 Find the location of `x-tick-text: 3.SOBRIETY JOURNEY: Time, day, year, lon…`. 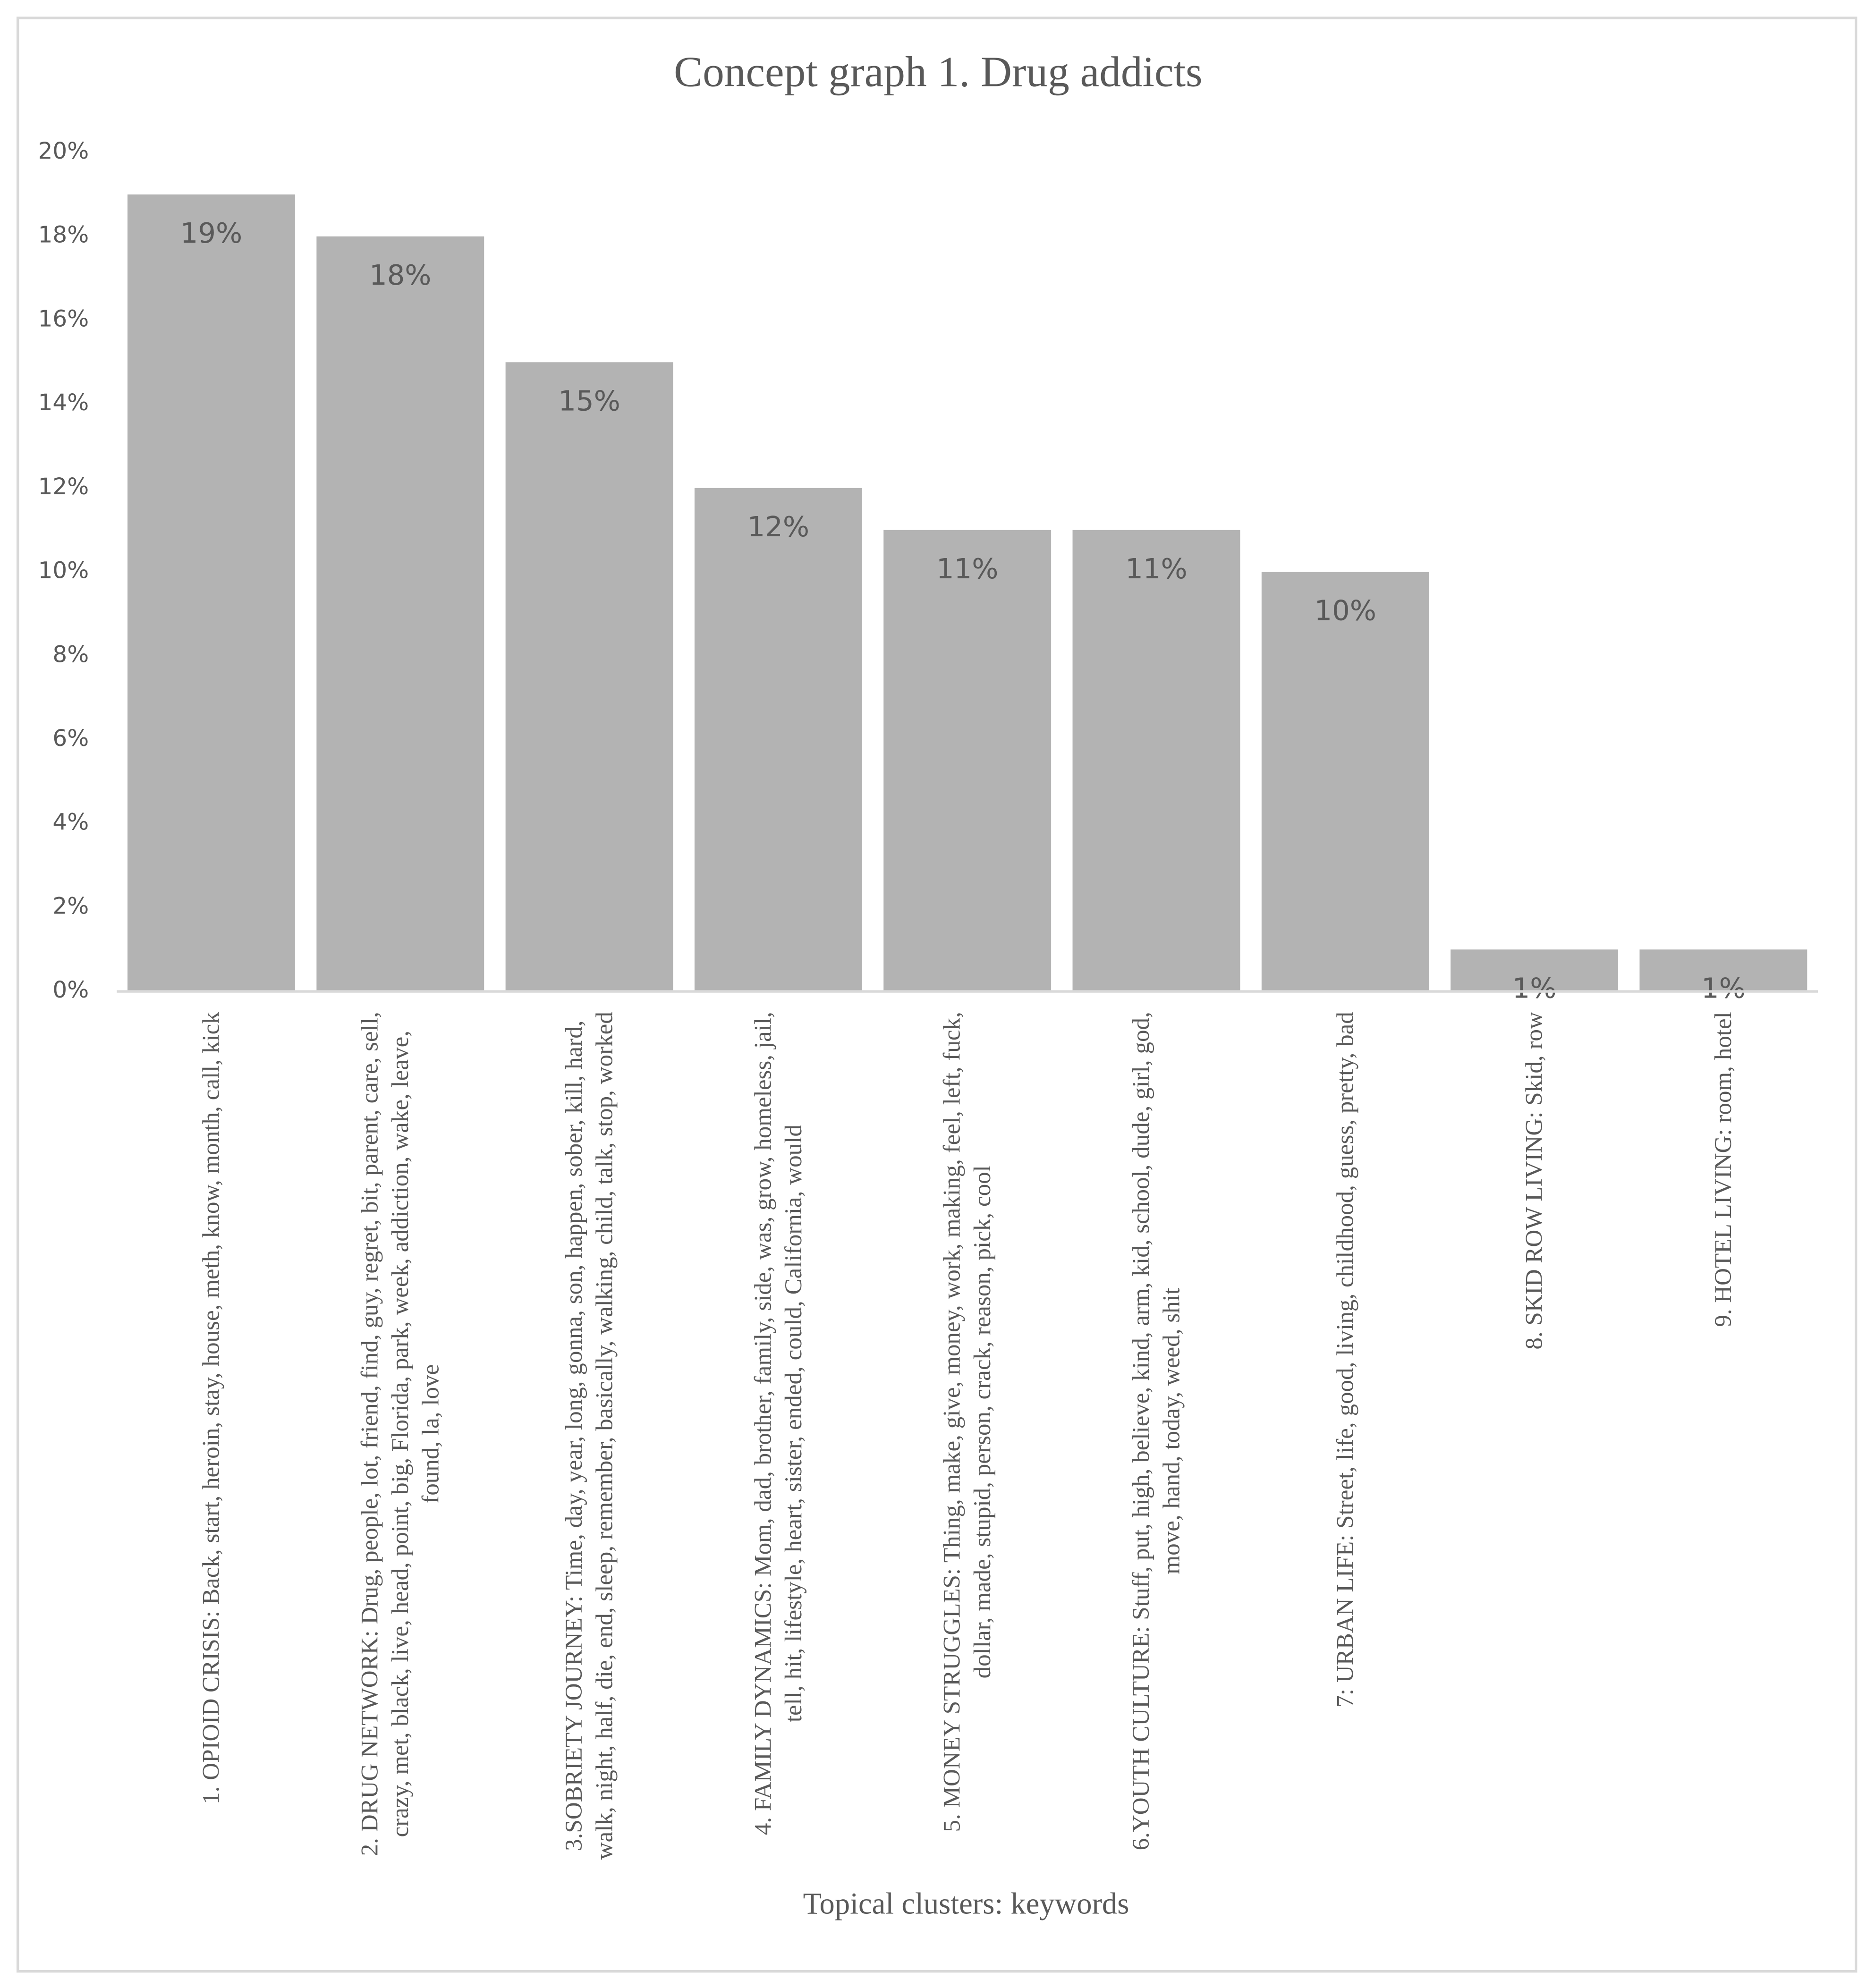

x-tick-text: 3.SOBRIETY JOURNEY: Time, day, year, lon… is located at coordinates (589, 1436).